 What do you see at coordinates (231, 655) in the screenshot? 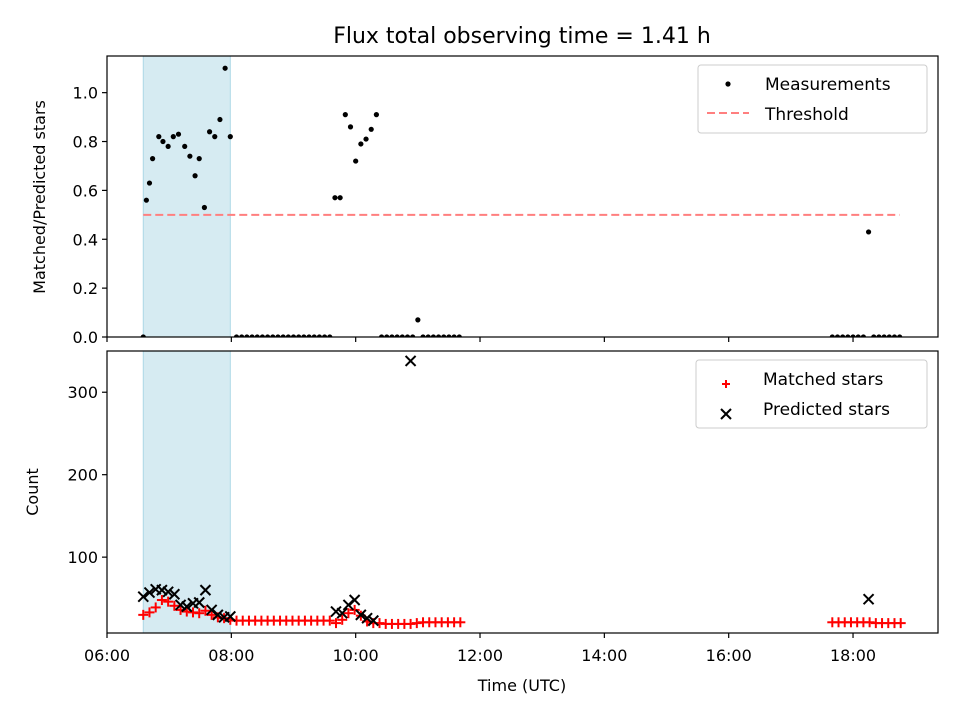
I see `xtick-label: 08:00` at bounding box center [231, 655].